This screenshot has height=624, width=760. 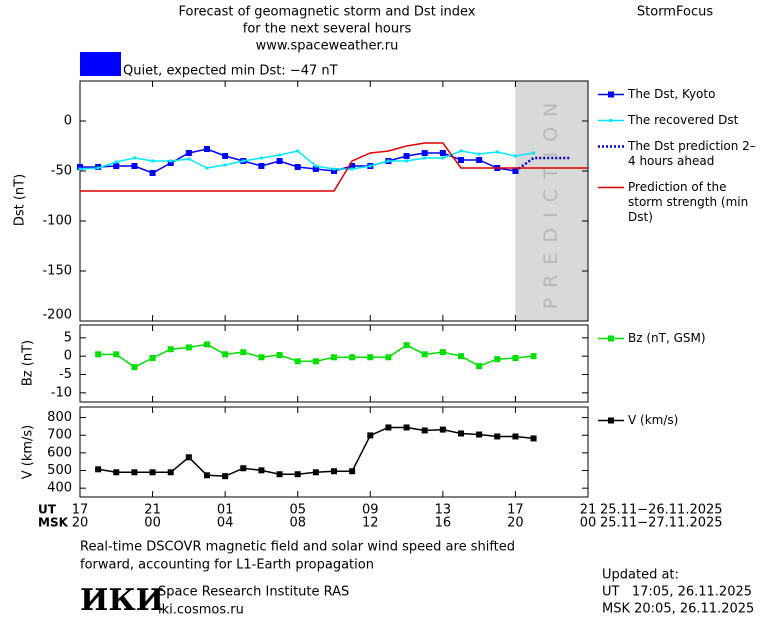 I want to click on legend-item: The Dst prediction 2–4 hours ahead, so click(x=678, y=154).